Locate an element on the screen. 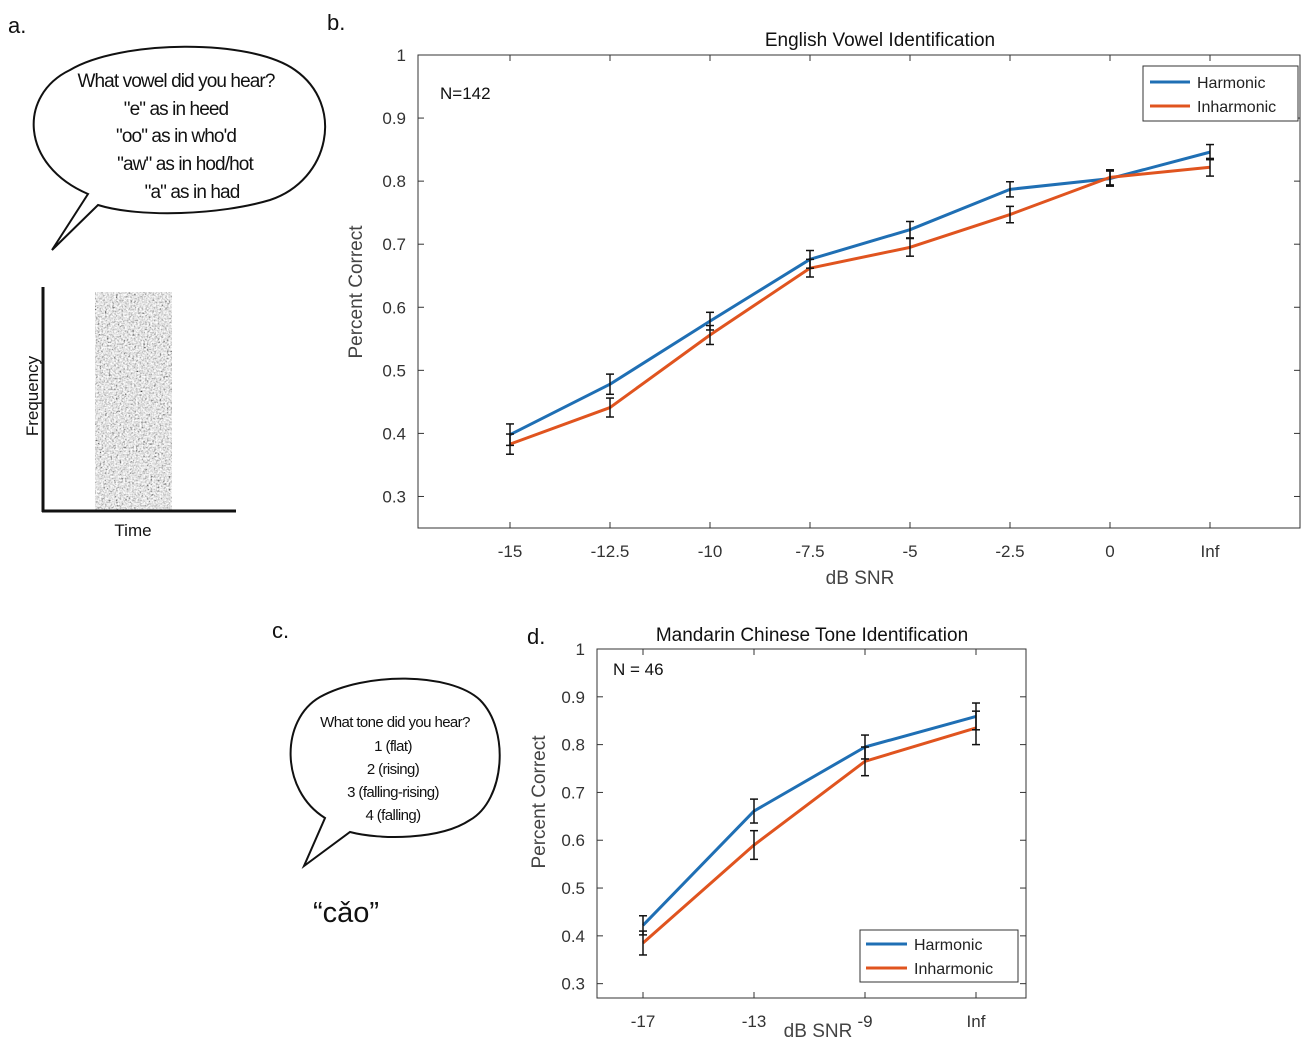  spectrogram-xlabel: Time is located at coordinates (132, 530).